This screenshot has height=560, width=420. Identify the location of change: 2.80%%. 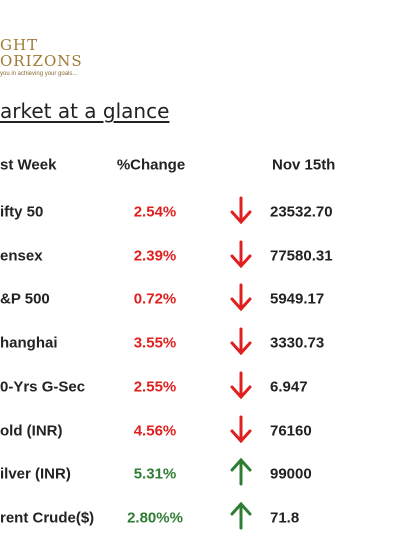
(155, 518).